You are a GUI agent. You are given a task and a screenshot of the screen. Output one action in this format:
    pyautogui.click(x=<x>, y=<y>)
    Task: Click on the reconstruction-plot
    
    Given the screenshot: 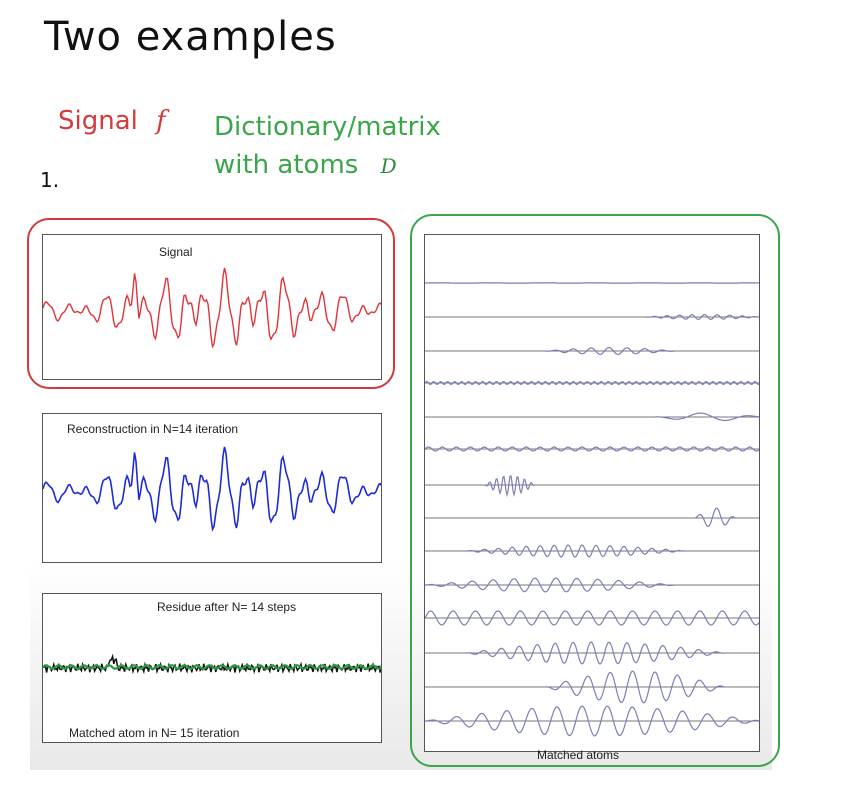 What is the action you would take?
    pyautogui.click(x=212, y=489)
    